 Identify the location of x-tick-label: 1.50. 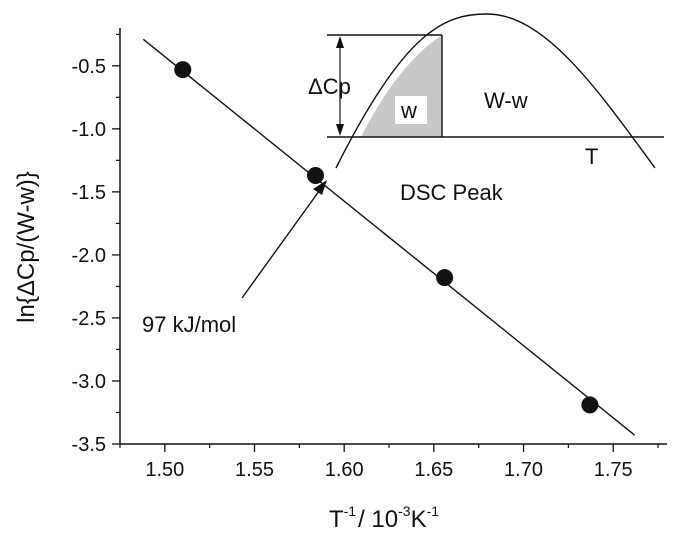
(164, 470).